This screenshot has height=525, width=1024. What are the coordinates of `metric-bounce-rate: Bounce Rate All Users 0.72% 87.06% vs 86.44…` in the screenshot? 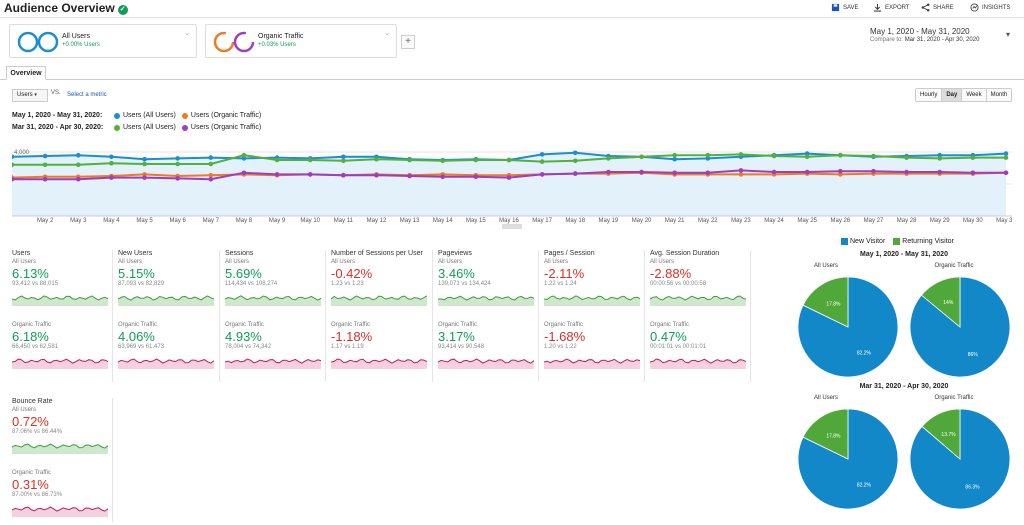 It's located at (62, 457).